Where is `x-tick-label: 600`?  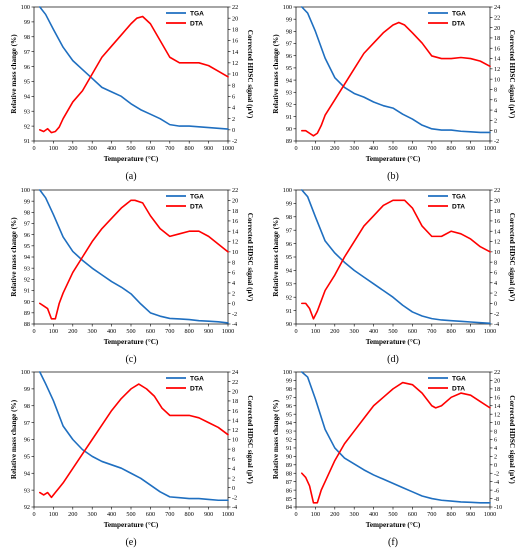
x-tick-label: 600 is located at coordinates (412, 331).